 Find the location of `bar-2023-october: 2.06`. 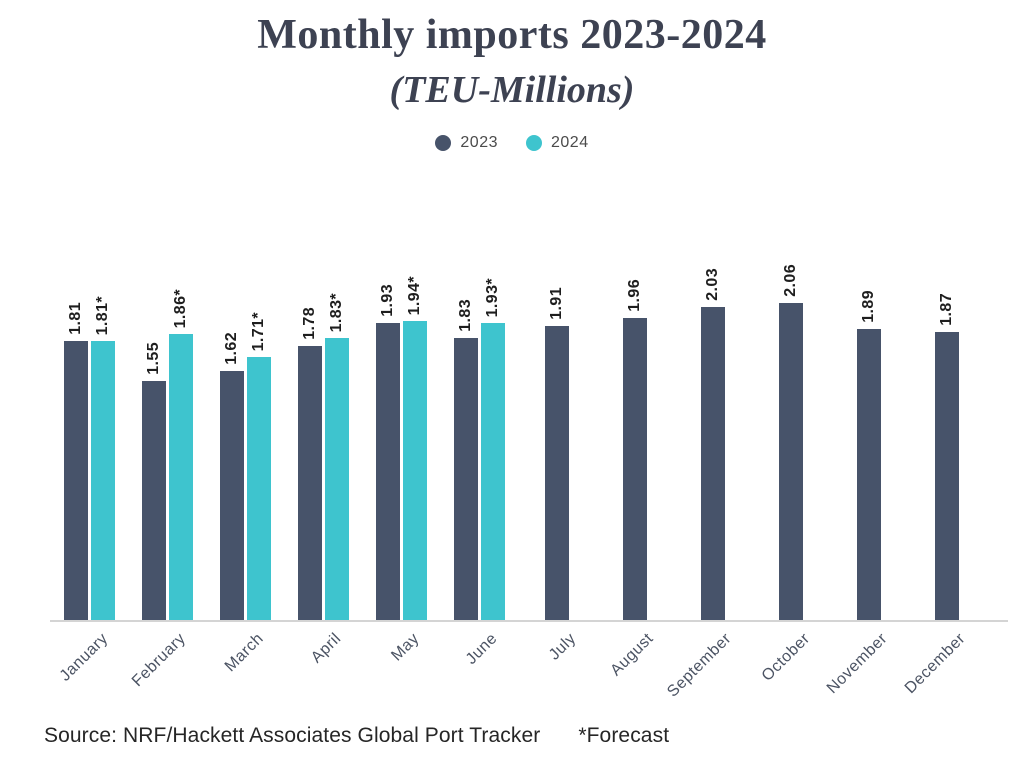

bar-2023-october: 2.06 is located at coordinates (791, 442).